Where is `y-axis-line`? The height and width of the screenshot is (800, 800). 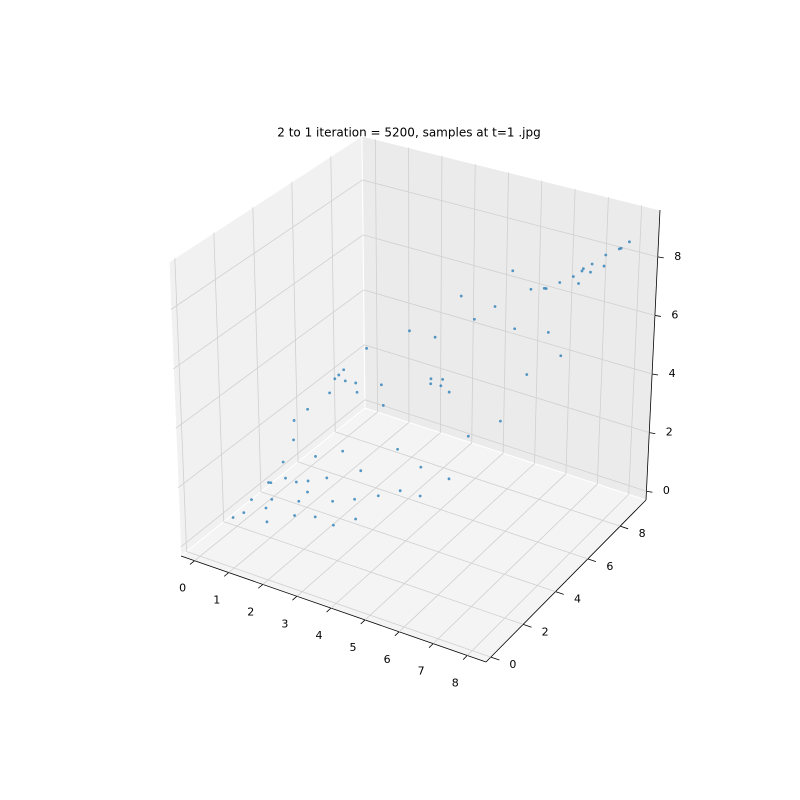 y-axis-line is located at coordinates (566, 581).